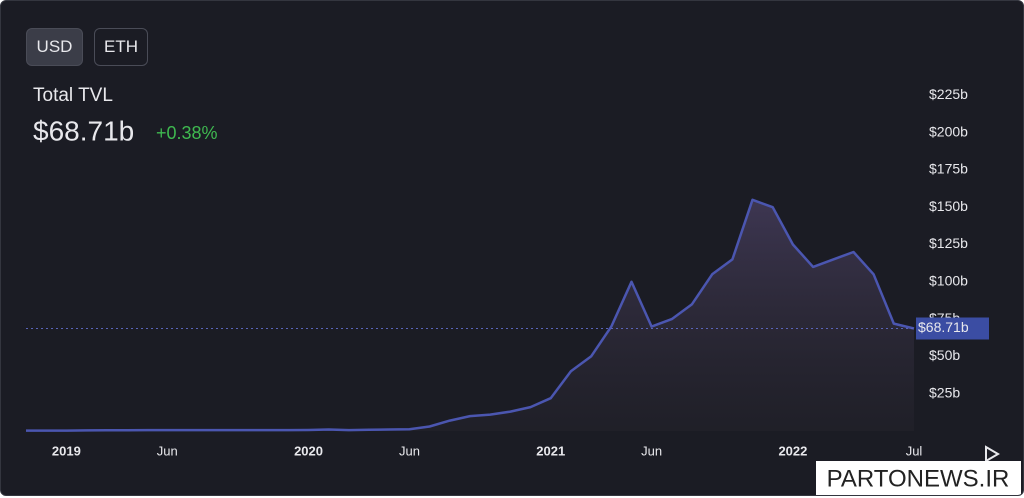  Describe the element at coordinates (66, 450) in the screenshot. I see `x-tick-label: 2019` at that location.